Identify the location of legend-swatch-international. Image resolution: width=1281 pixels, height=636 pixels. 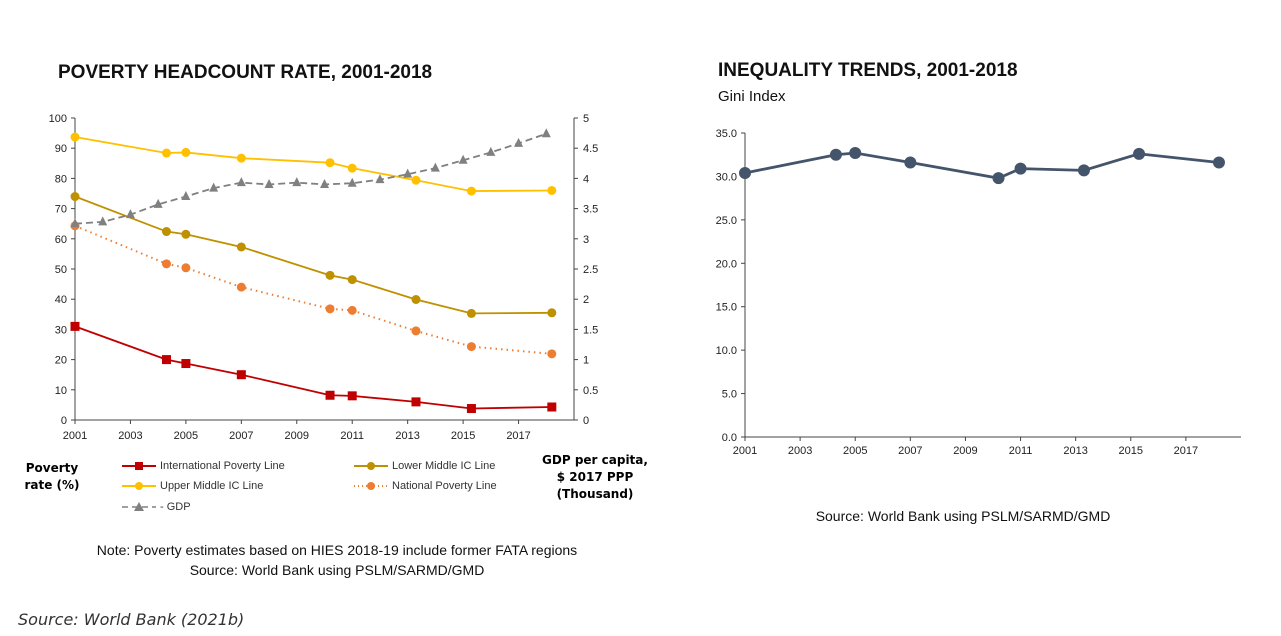
(139, 466).